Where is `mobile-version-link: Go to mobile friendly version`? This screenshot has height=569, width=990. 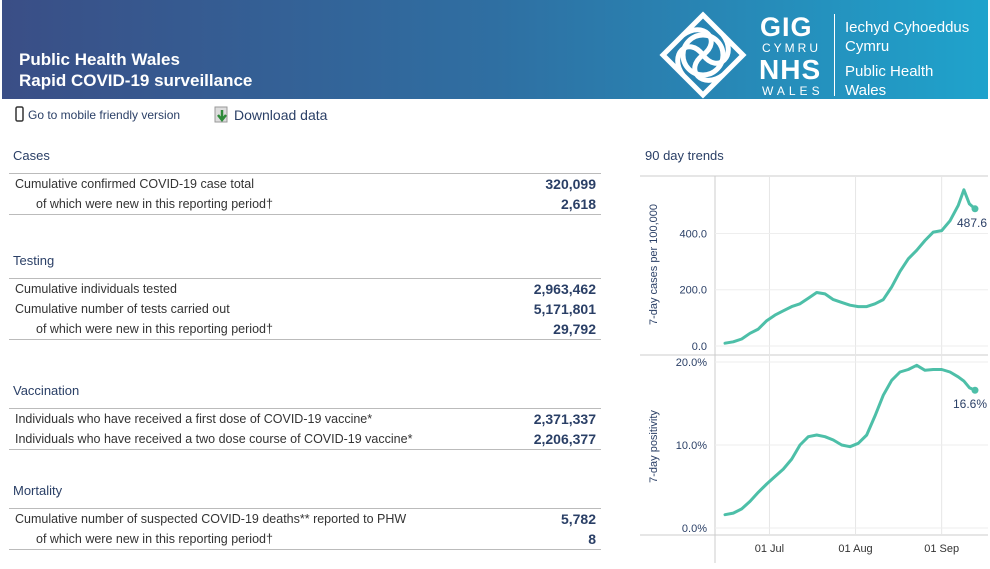
mobile-version-link: Go to mobile friendly version is located at coordinates (104, 115).